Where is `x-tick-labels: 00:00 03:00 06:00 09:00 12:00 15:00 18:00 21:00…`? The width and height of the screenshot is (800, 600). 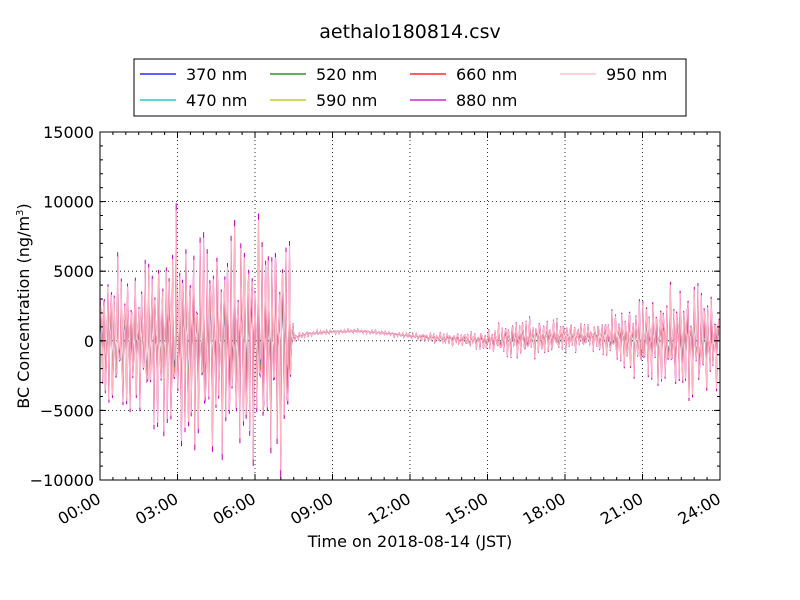
x-tick-labels: 00:00 03:00 06:00 09:00 12:00 15:00 18:00 21:00… is located at coordinates (389, 509).